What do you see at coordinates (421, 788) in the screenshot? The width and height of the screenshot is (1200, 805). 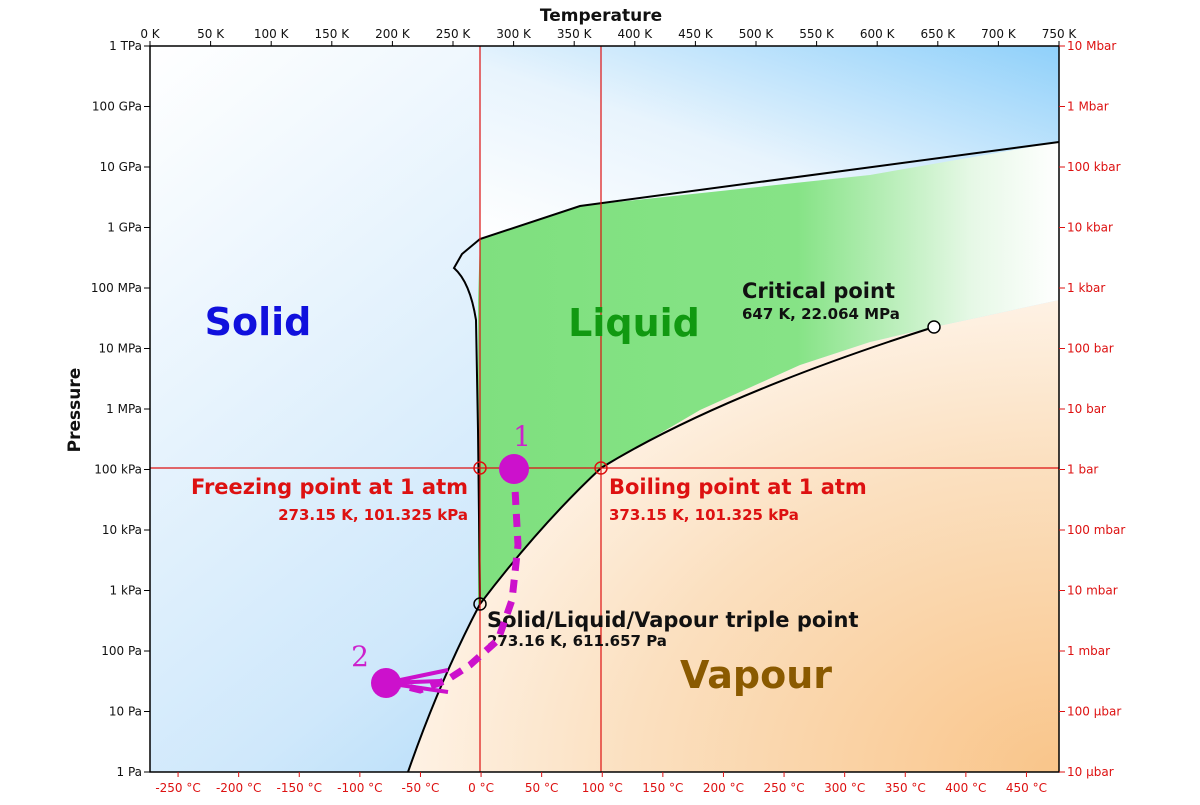 I see `celsius-tick-label: -50 °C` at bounding box center [421, 788].